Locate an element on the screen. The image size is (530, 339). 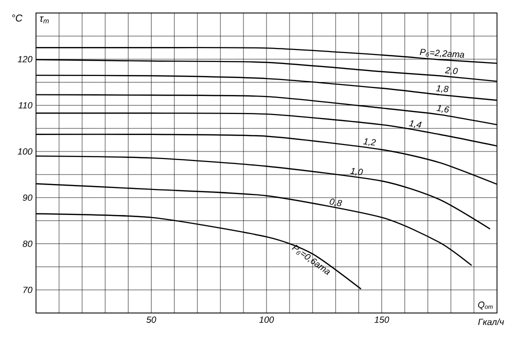
text: 1,6 is located at coordinates (443, 109).